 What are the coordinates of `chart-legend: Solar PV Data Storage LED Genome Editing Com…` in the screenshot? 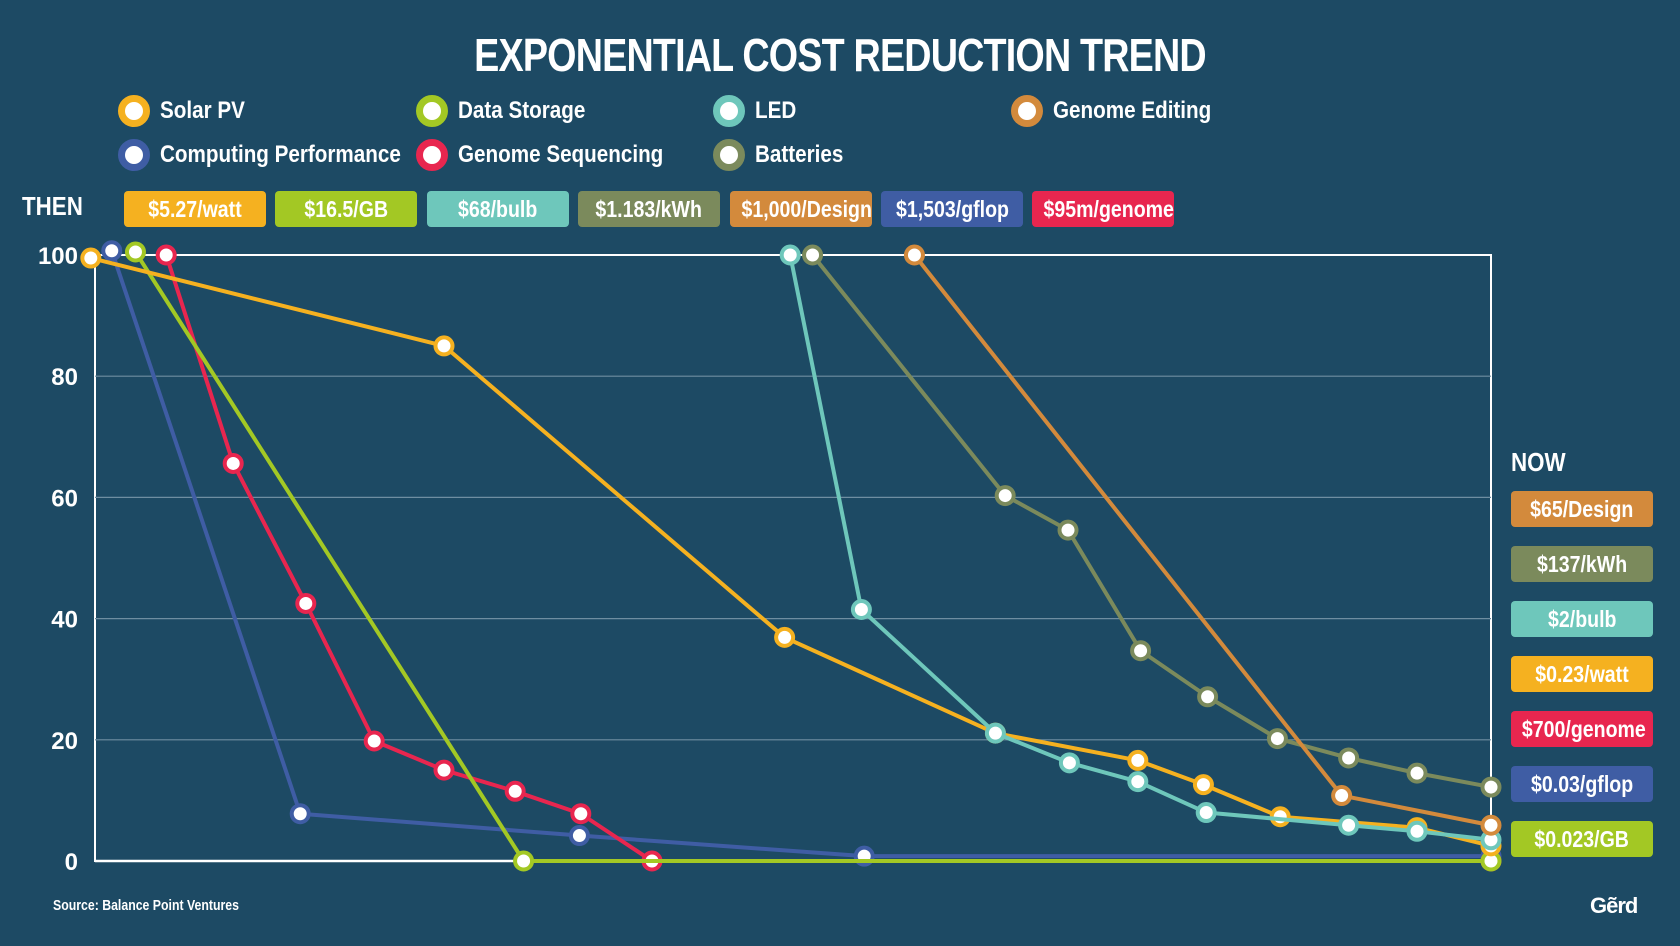 It's located at (693, 140).